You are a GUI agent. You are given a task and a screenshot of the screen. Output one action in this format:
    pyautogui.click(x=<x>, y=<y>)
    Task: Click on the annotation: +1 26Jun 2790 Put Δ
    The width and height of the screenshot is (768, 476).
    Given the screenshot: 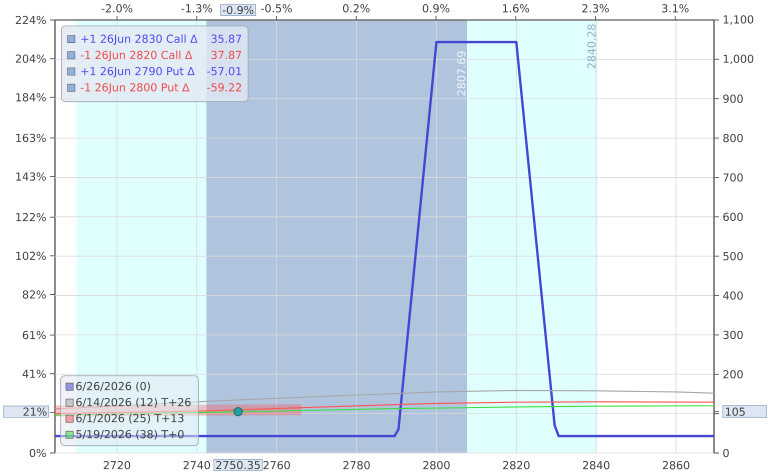 What is the action you would take?
    pyautogui.click(x=138, y=72)
    